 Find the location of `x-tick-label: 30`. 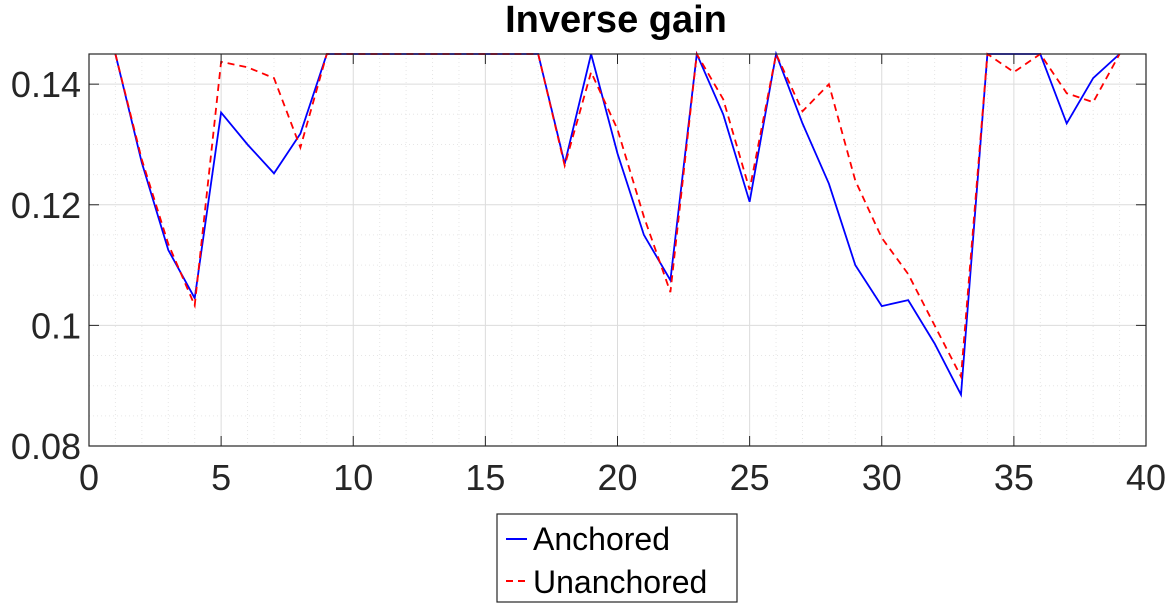

x-tick-label: 30 is located at coordinates (882, 477).